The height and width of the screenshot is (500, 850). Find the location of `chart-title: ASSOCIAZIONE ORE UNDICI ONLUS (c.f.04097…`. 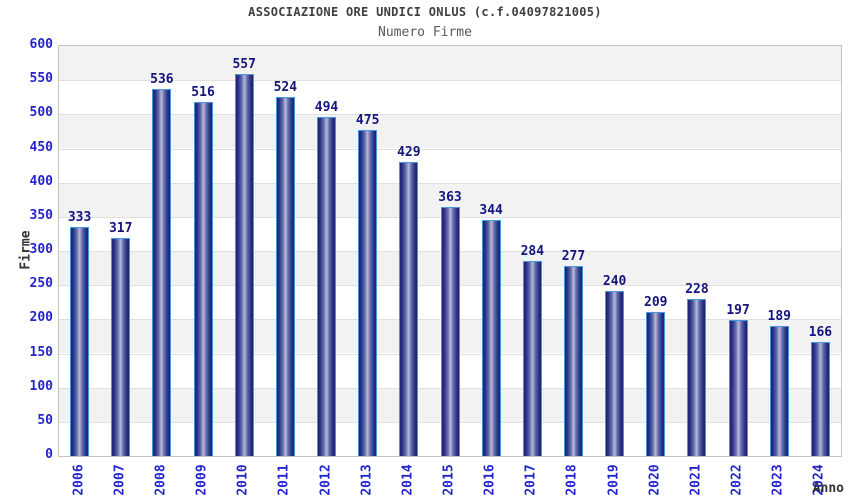

chart-title: ASSOCIAZIONE ORE UNDICI ONLUS (c.f.04097… is located at coordinates (425, 12).